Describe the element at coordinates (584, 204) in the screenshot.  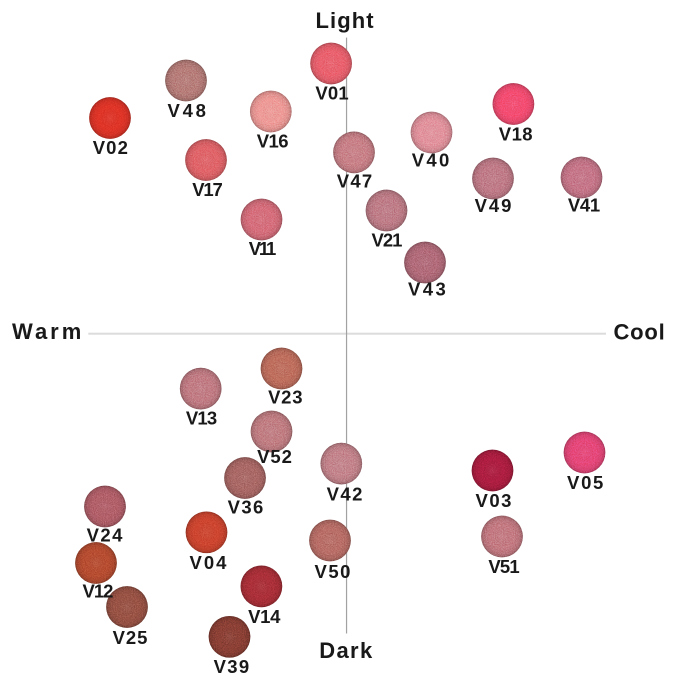
I see `svg-text: V41` at that location.